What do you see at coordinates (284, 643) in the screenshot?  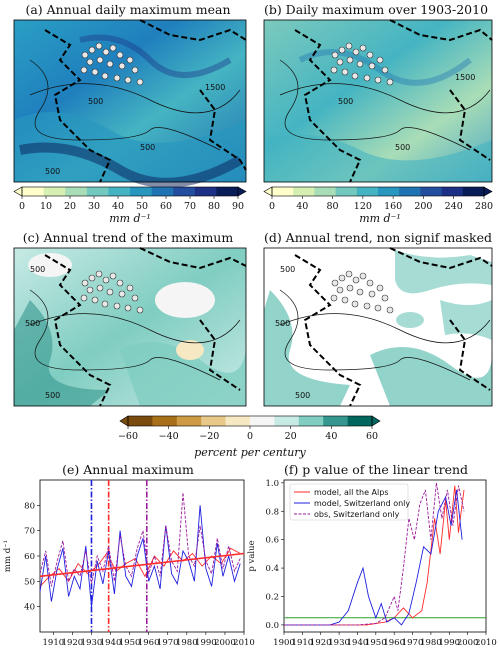 I see `x-tick-label: 1900` at bounding box center [284, 643].